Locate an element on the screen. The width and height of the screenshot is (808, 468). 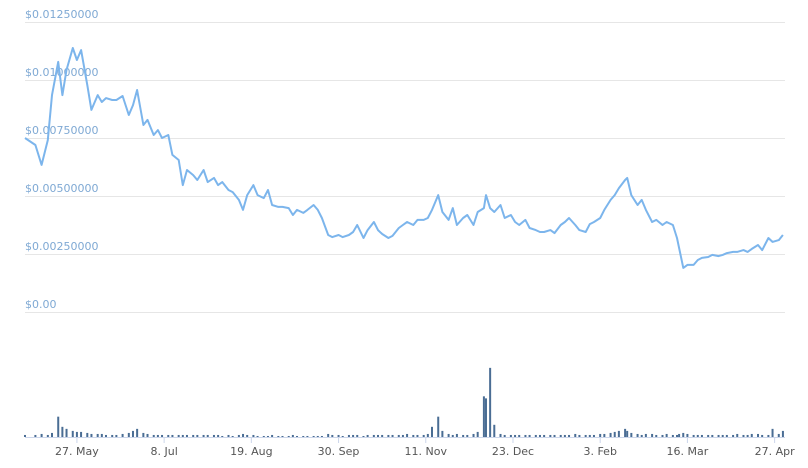
y-tick-label: $0.00500000 is located at coordinates (61, 188).